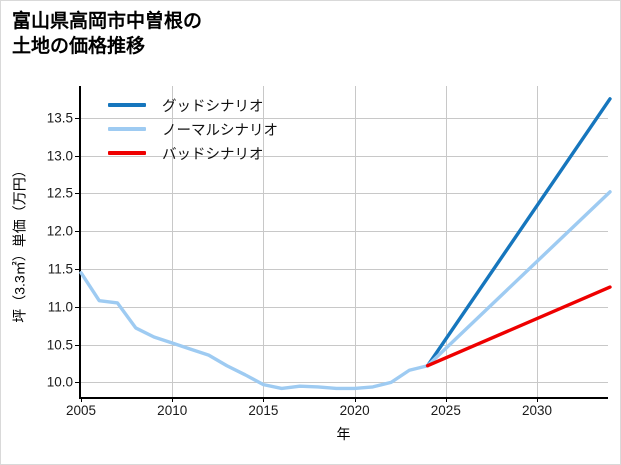 This screenshot has width=621, height=465. I want to click on y-tick-label: 10.0, so click(59, 382).